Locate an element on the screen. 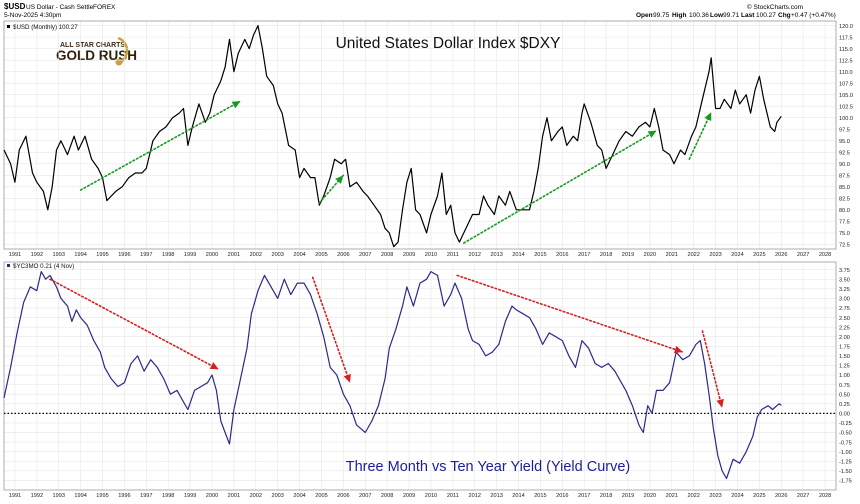 The width and height of the screenshot is (860, 504). y-tick-label: 115.0 is located at coordinates (846, 50).